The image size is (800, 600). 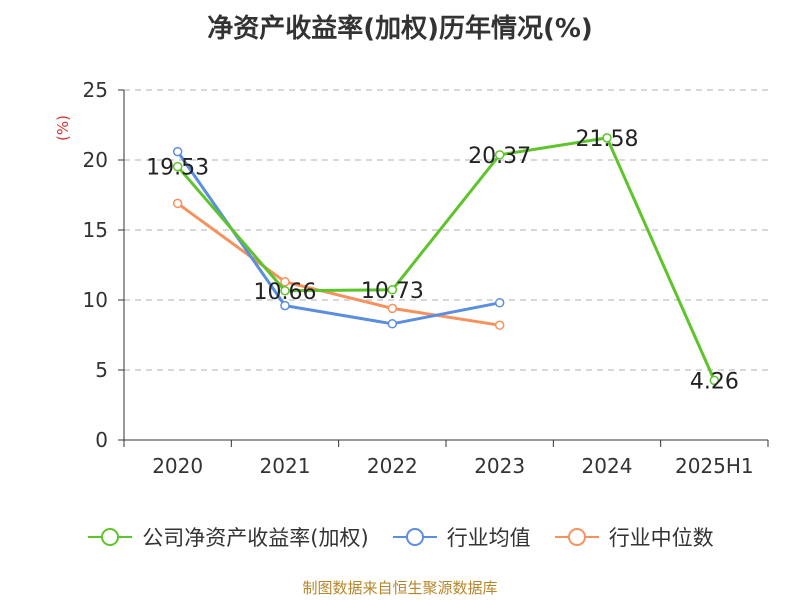 What do you see at coordinates (714, 466) in the screenshot?
I see `x-tick-label: 2025H1` at bounding box center [714, 466].